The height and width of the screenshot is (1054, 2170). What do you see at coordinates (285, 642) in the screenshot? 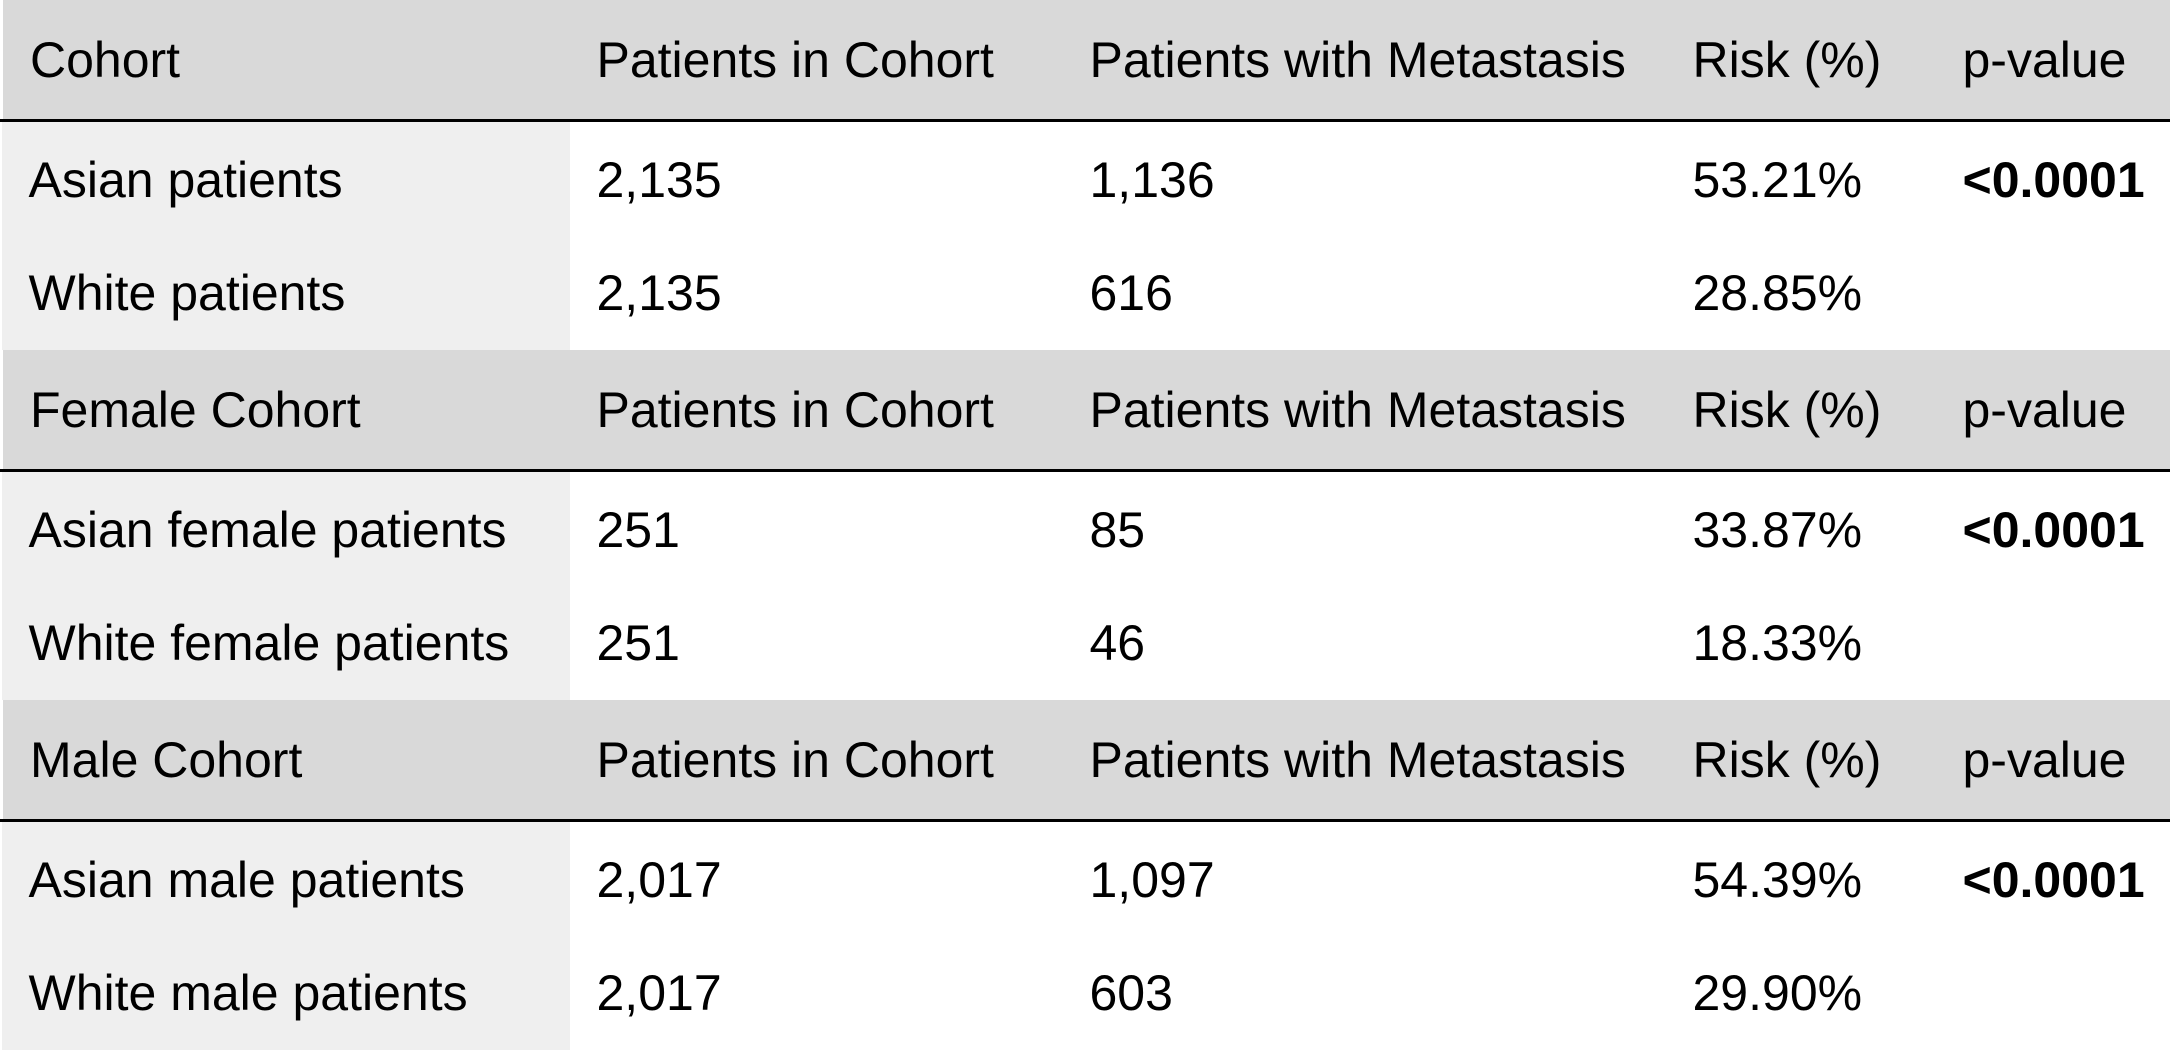
I see `row-label: White female patients` at bounding box center [285, 642].